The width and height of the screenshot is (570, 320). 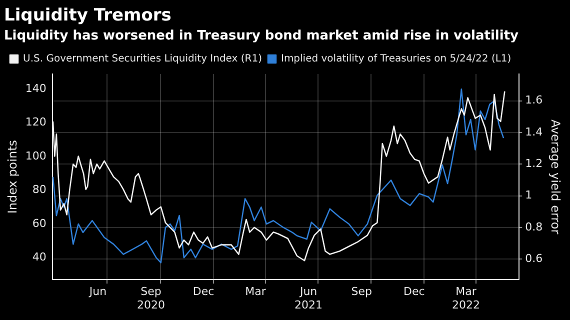 What do you see at coordinates (534, 100) in the screenshot?
I see `y2-tick-label: 1.6` at bounding box center [534, 100].